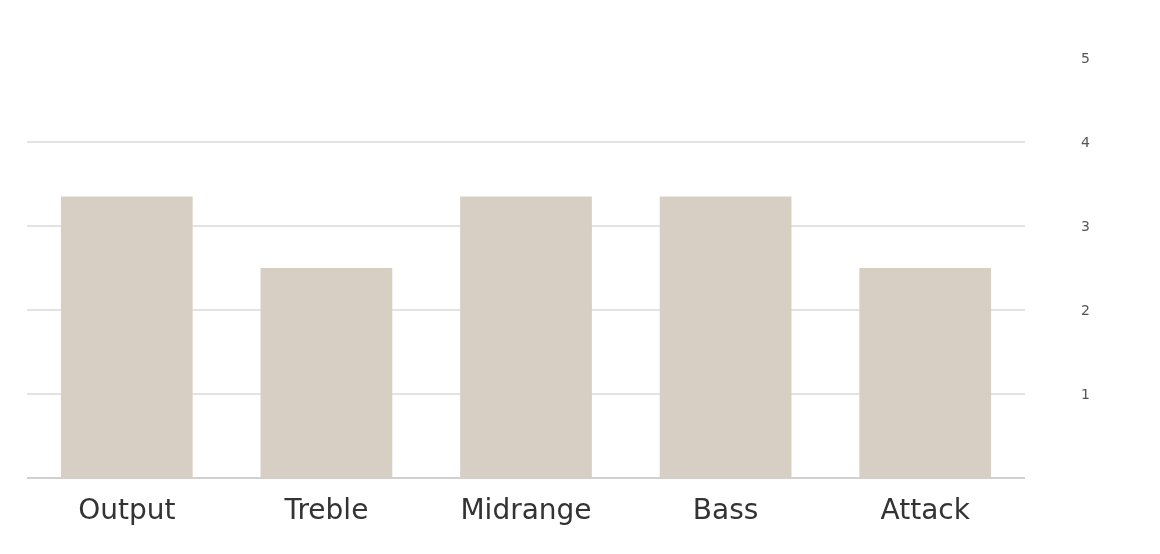  What do you see at coordinates (1085, 57) in the screenshot?
I see `y-tick-label: 5` at bounding box center [1085, 57].